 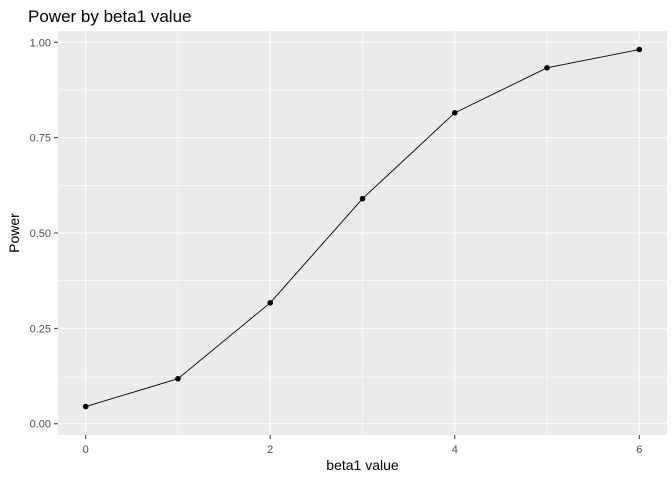 What do you see at coordinates (40, 234) in the screenshot?
I see `y-tick-label: 0.50` at bounding box center [40, 234].